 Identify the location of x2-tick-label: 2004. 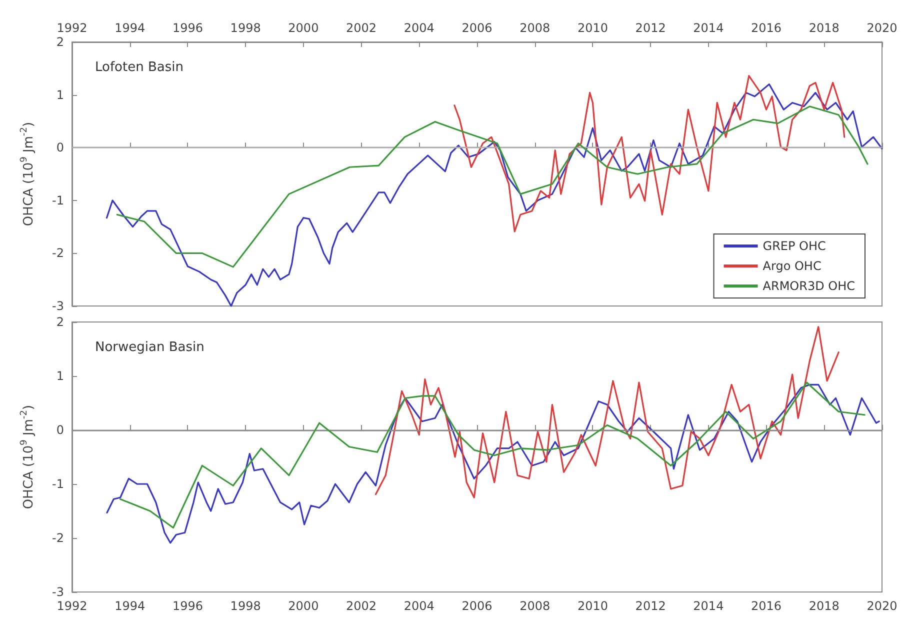
(419, 28).